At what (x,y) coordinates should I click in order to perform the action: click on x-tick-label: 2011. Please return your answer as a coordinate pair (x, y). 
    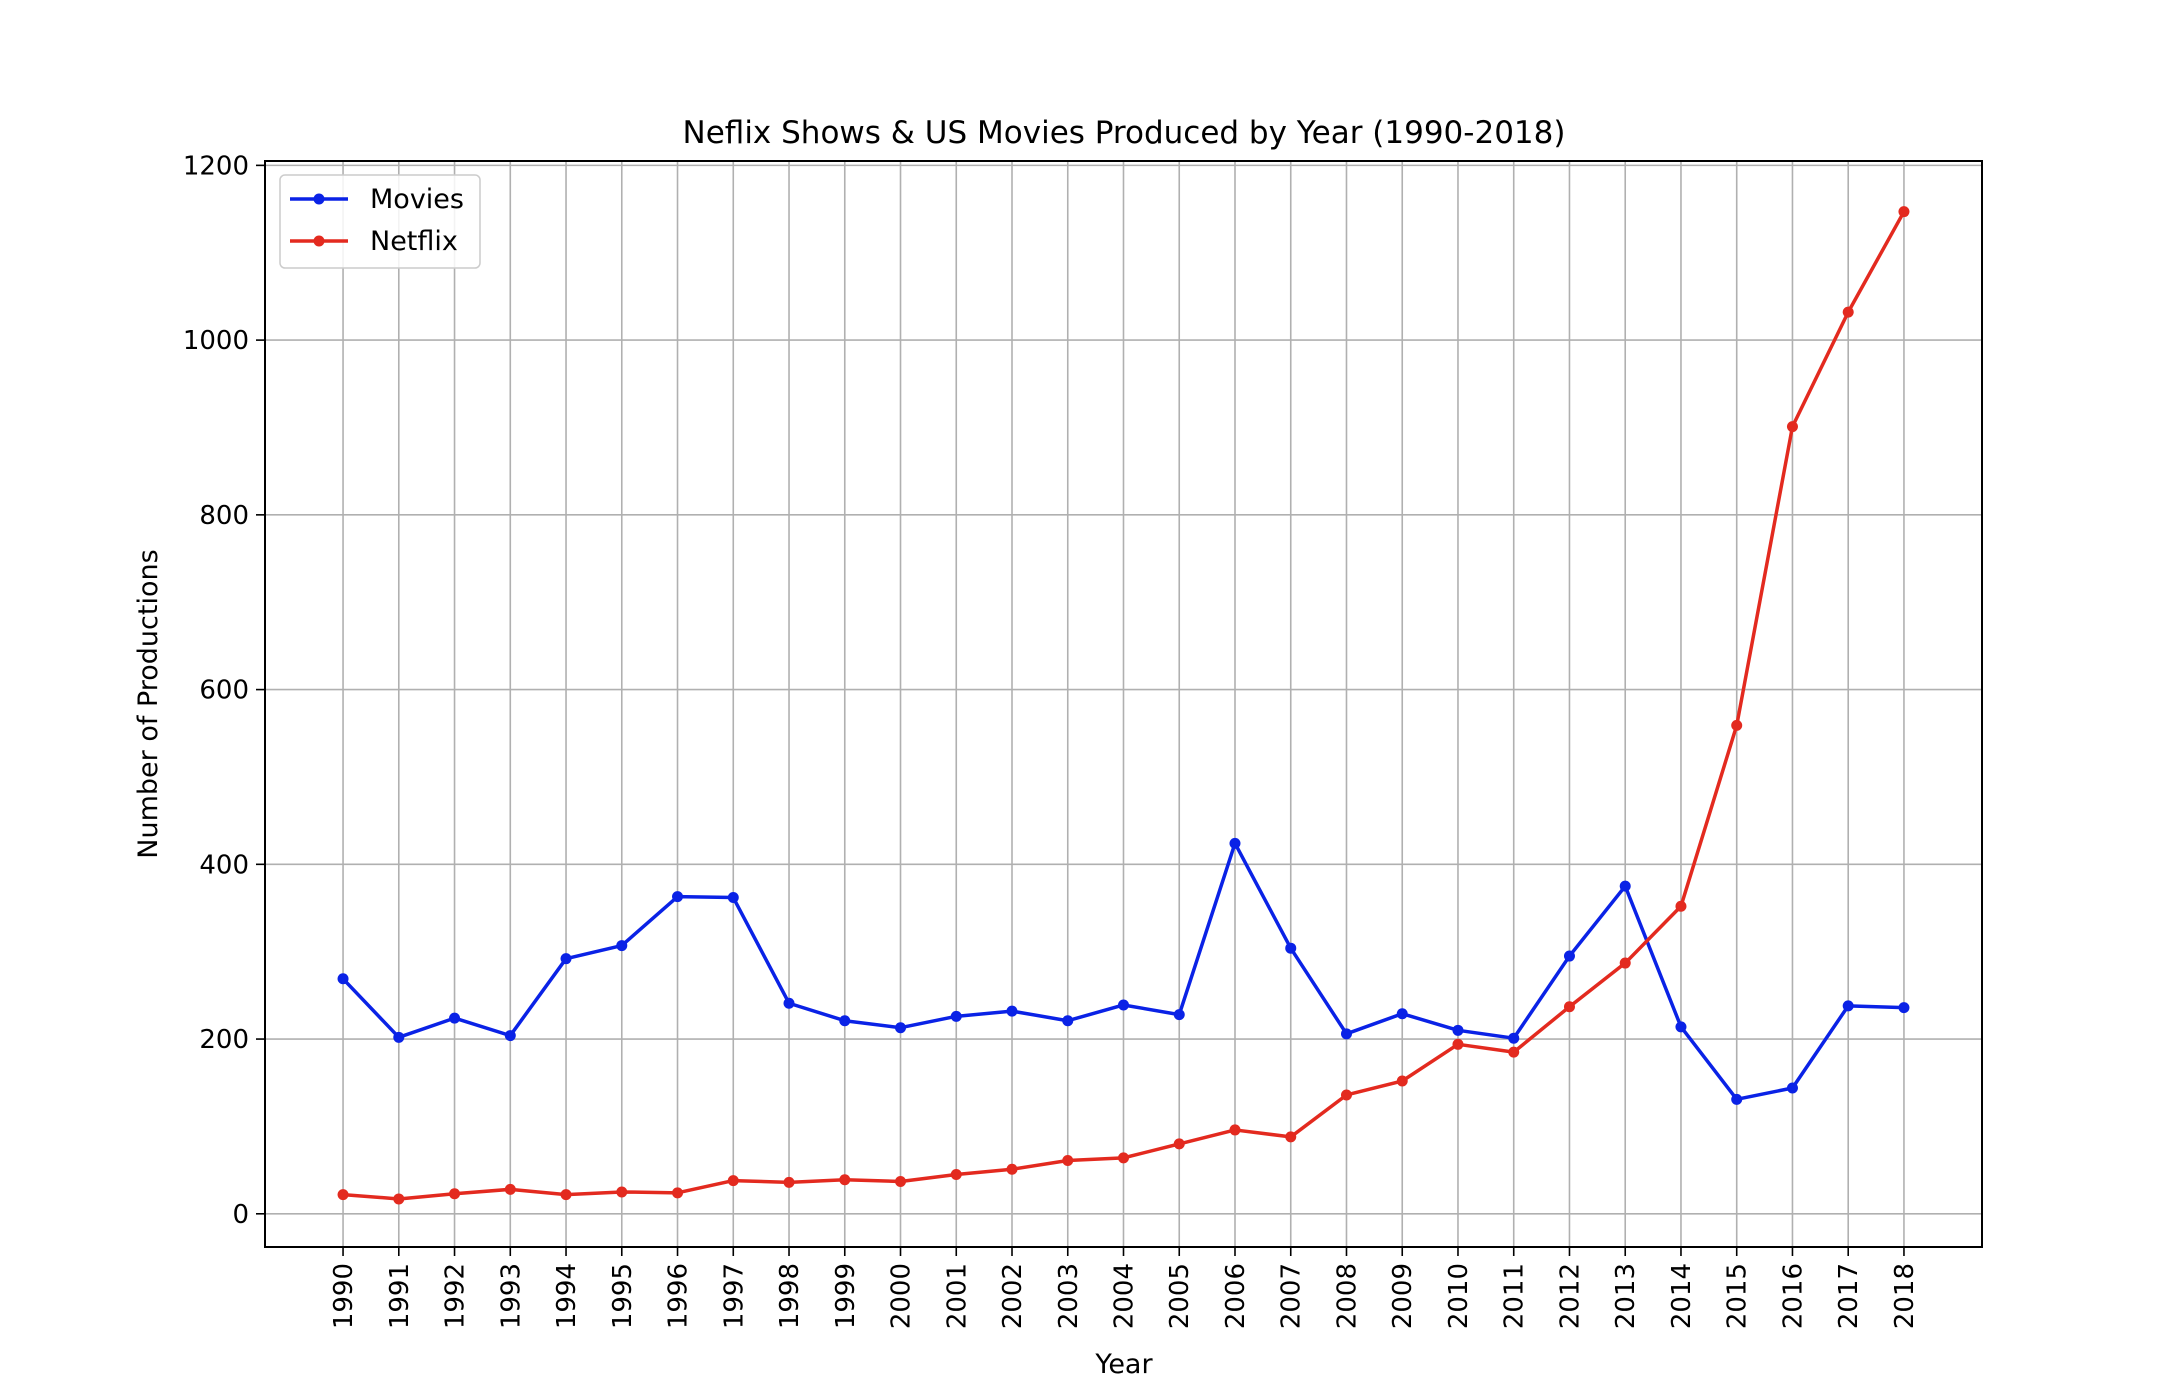
    Looking at the image, I should click on (1515, 1296).